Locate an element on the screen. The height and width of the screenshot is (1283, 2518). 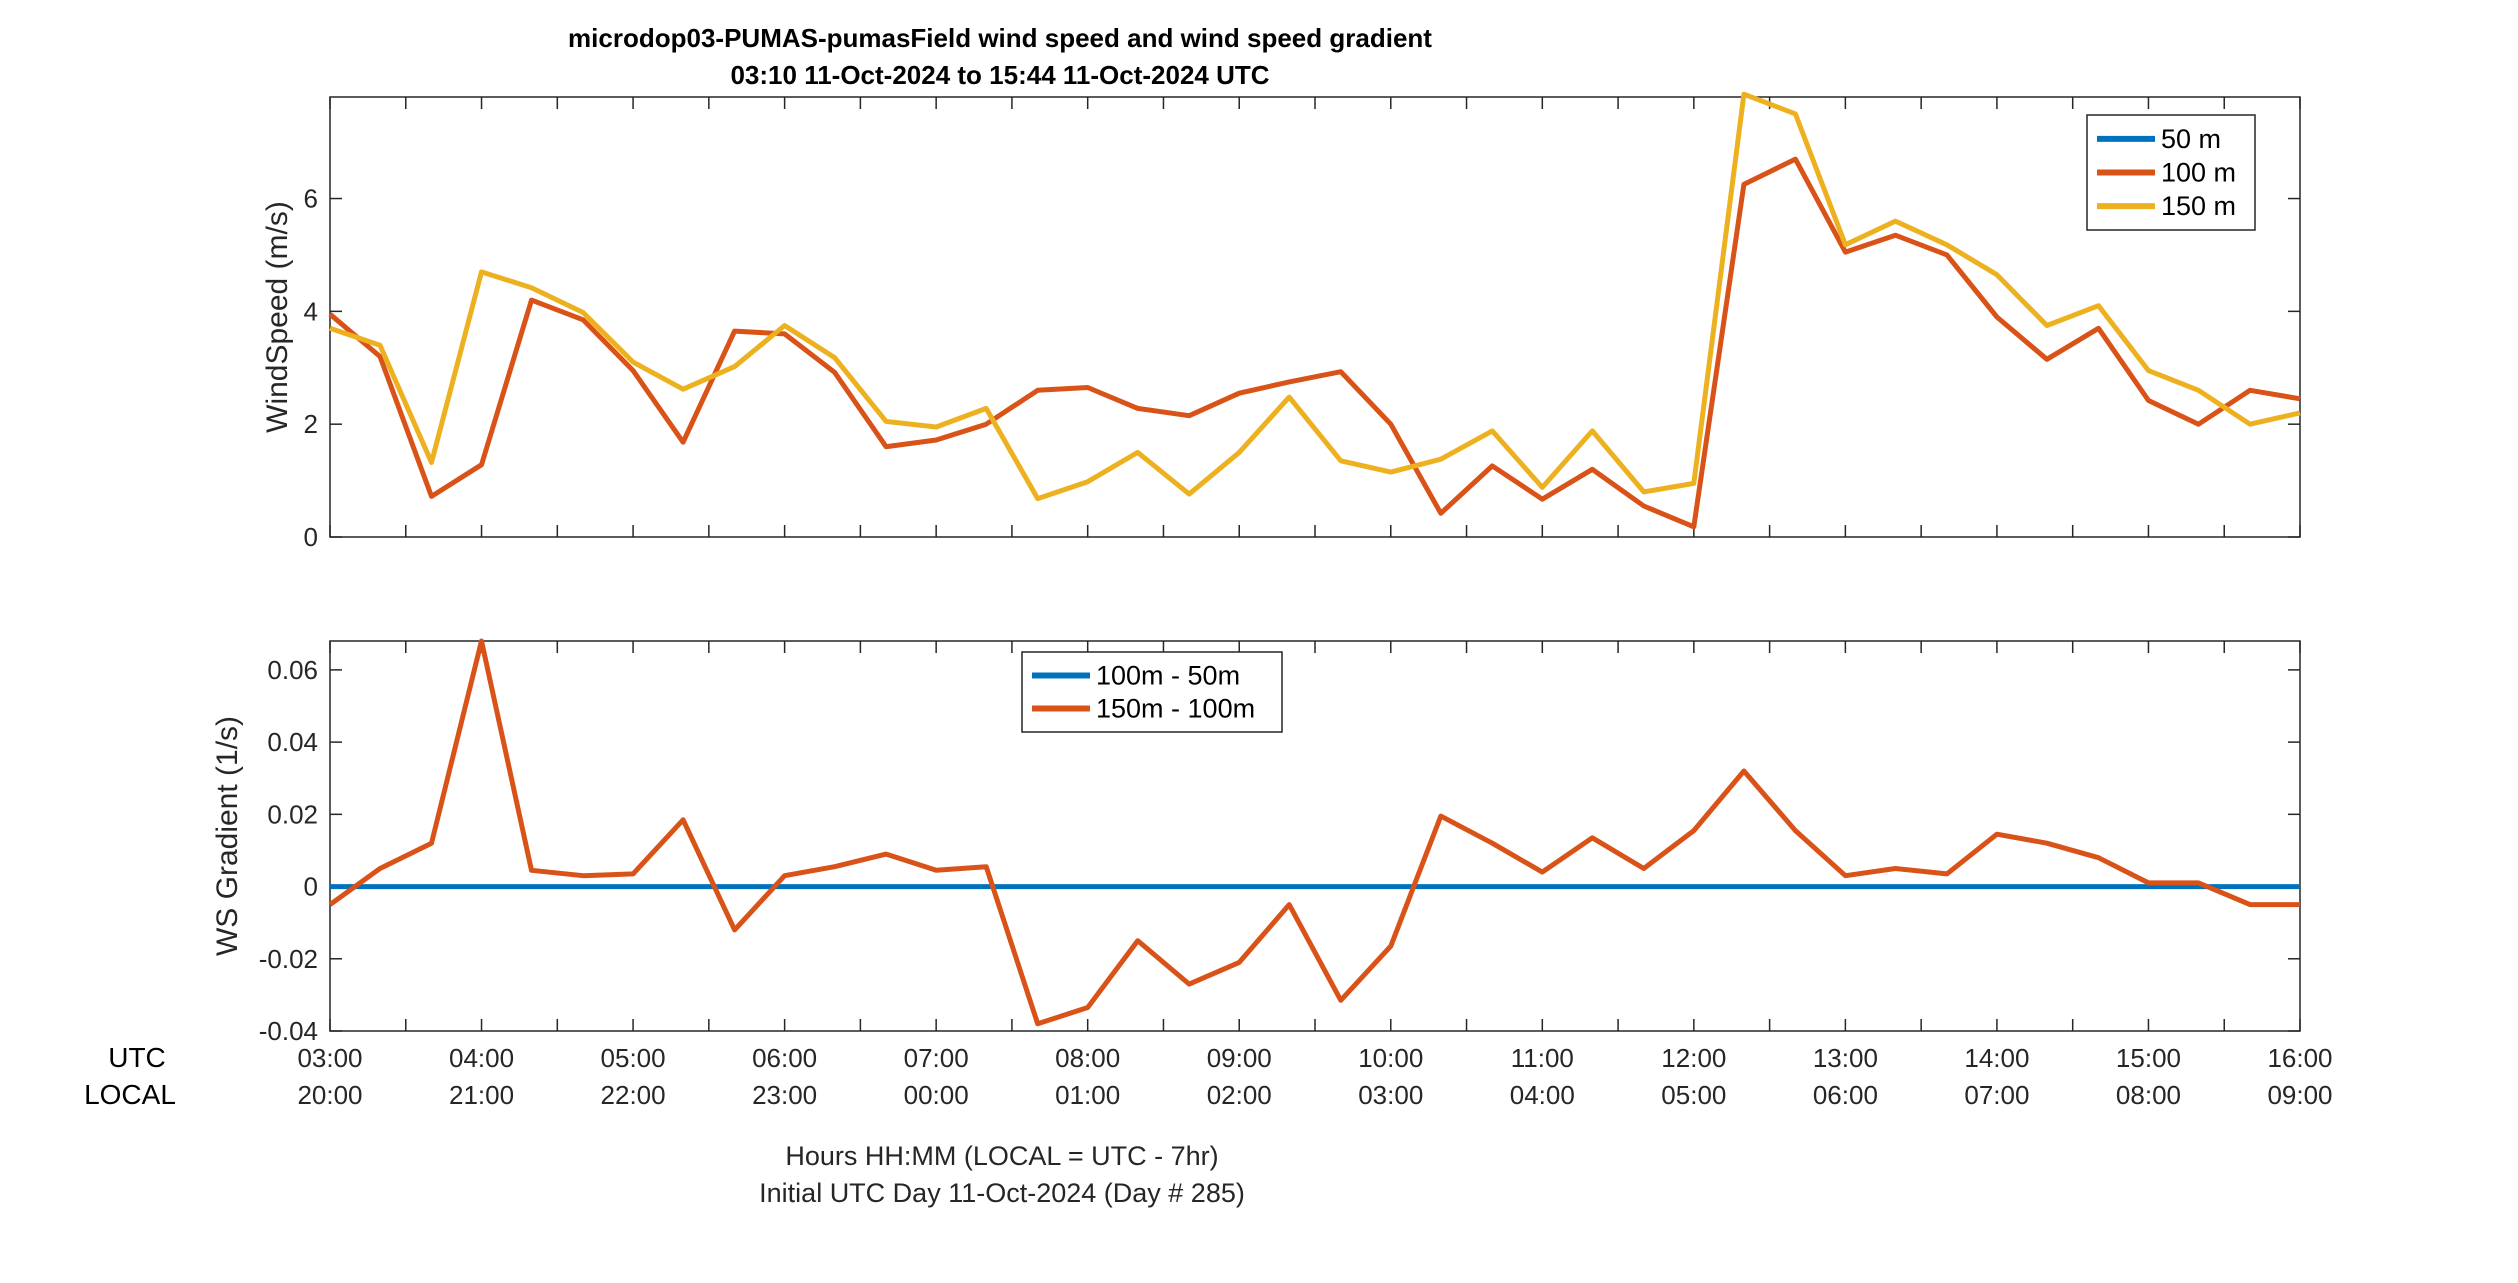
legend-label: 50 m is located at coordinates (2191, 139).